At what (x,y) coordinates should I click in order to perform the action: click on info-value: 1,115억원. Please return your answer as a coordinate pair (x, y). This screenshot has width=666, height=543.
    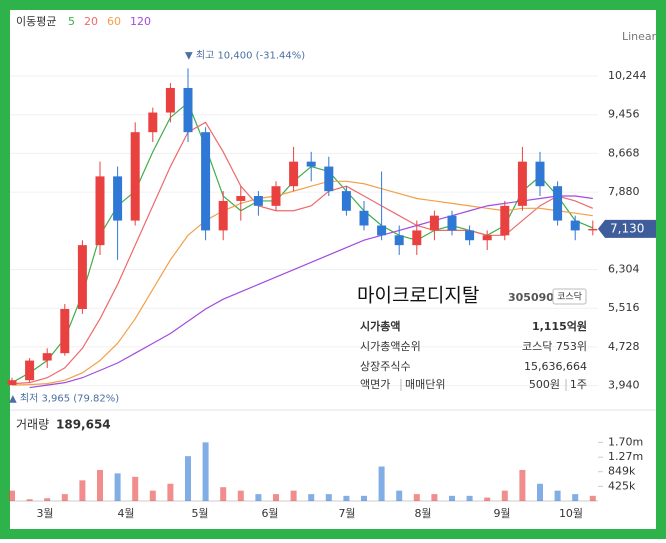
    Looking at the image, I should click on (559, 326).